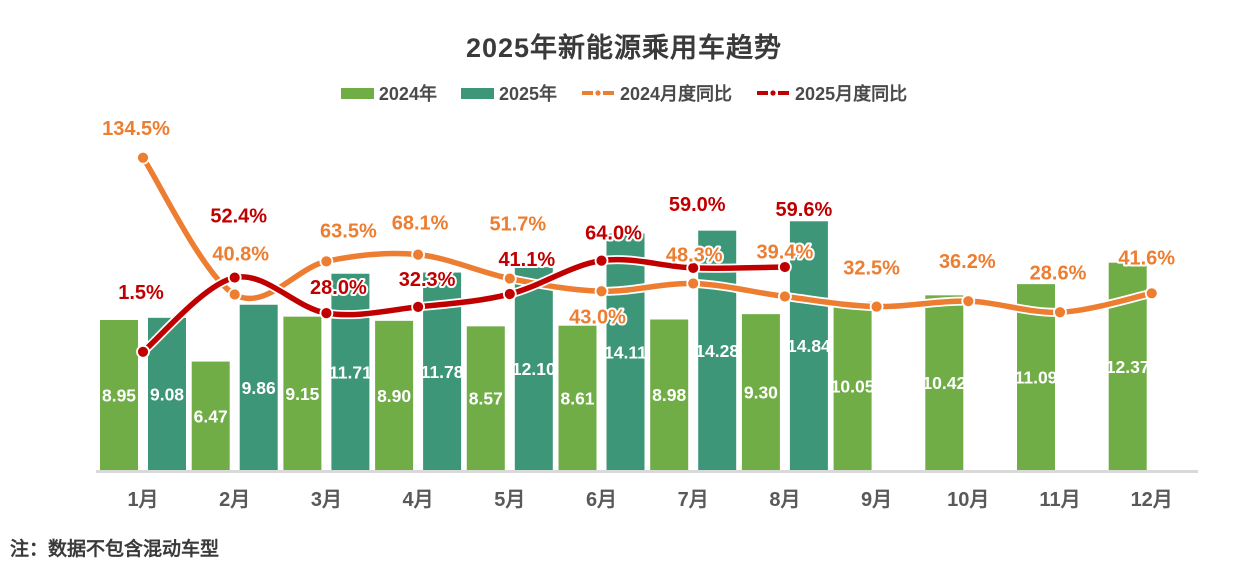 Image resolution: width=1248 pixels, height=570 pixels. I want to click on pct-label-yoy2025-m8: 59.6%, so click(804, 210).